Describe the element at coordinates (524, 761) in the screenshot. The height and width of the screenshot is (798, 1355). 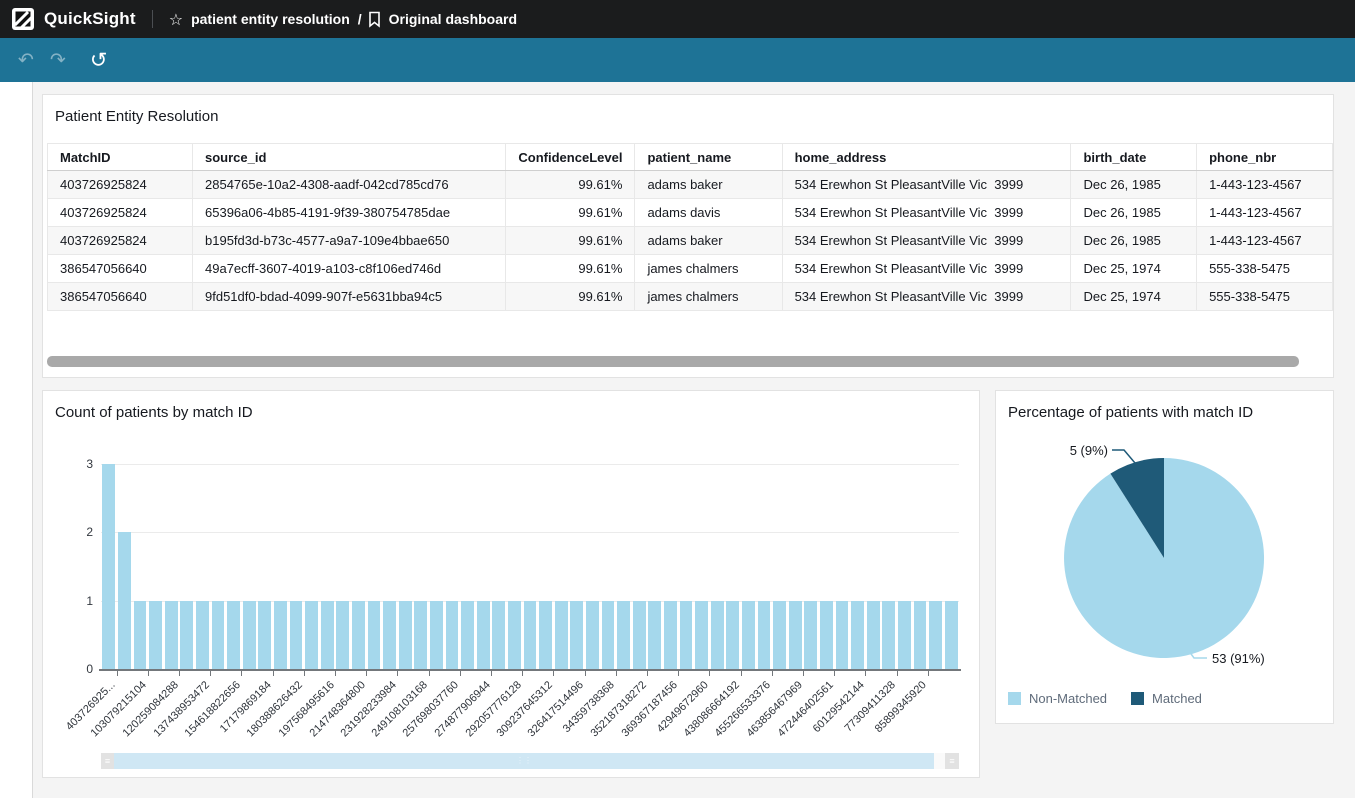
I see `zoom-scrollbar-thumb: ⋮⋮` at that location.